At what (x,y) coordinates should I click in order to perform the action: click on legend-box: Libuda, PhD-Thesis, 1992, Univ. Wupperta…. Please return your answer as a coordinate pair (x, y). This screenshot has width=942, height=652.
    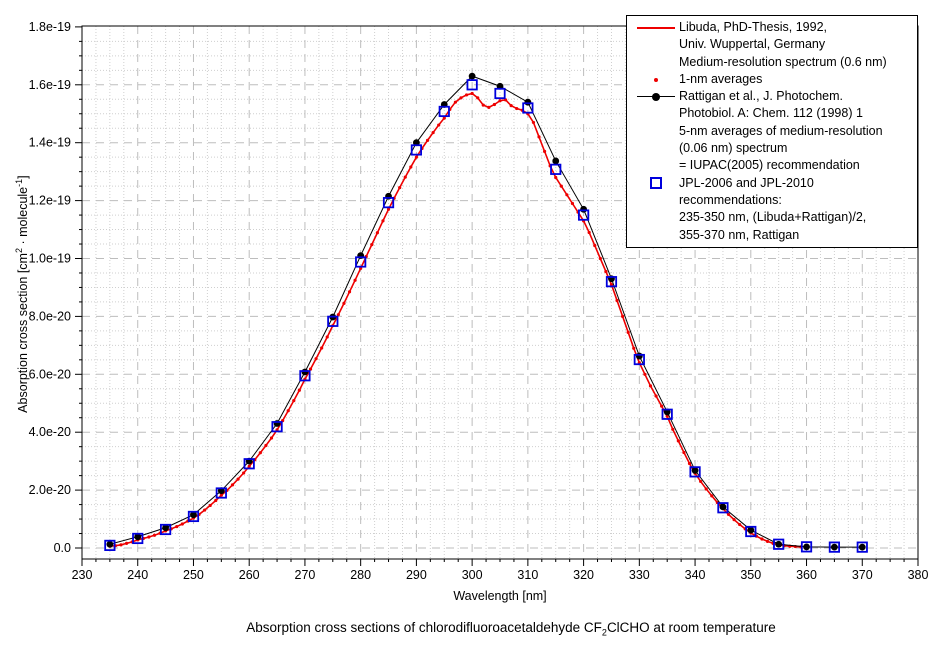
    Looking at the image, I should click on (772, 131).